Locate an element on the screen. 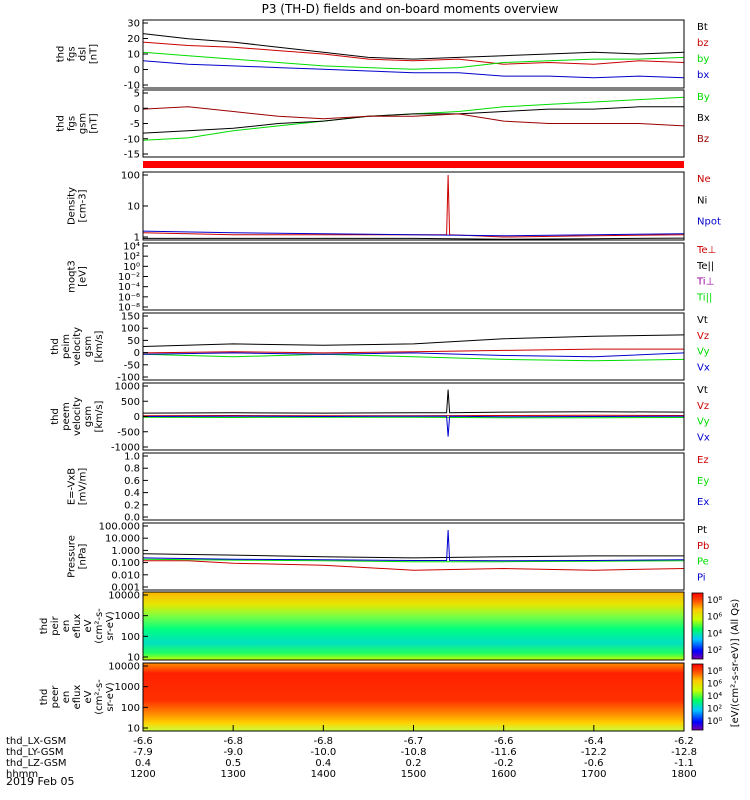 The width and height of the screenshot is (750, 800). peer-colorbar is located at coordinates (697, 697).